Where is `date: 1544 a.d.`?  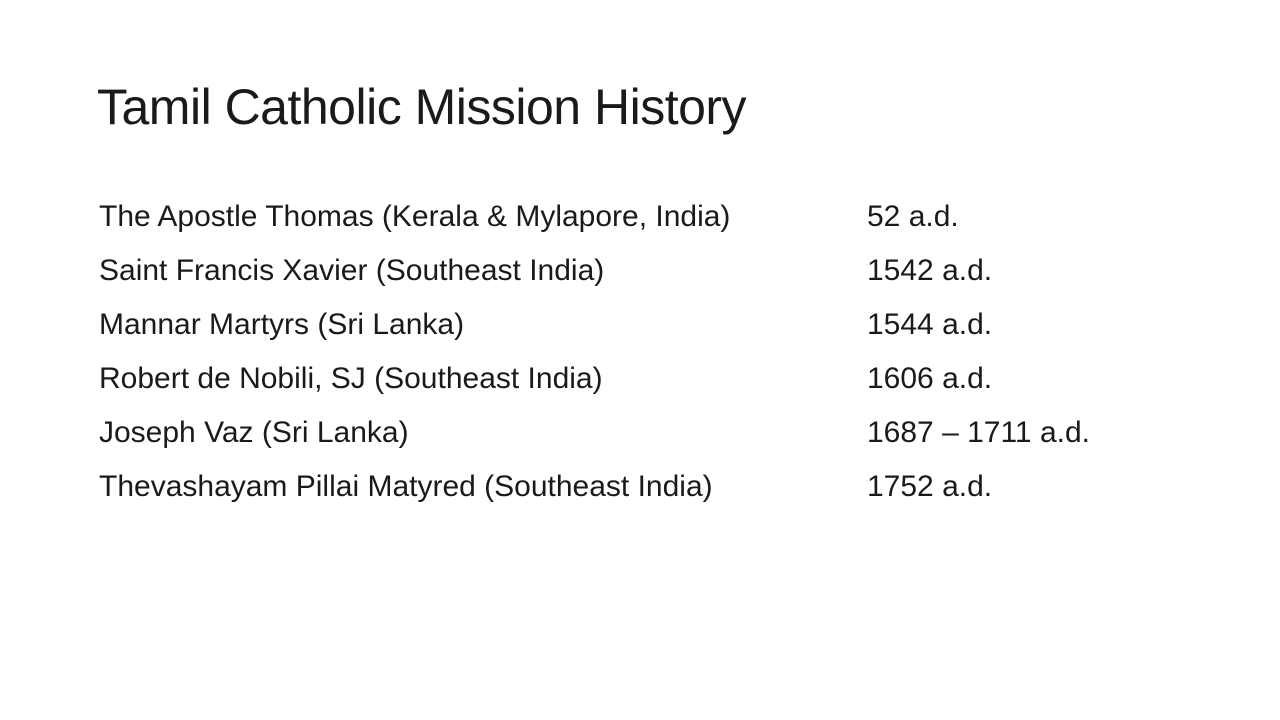 date: 1544 a.d. is located at coordinates (930, 324).